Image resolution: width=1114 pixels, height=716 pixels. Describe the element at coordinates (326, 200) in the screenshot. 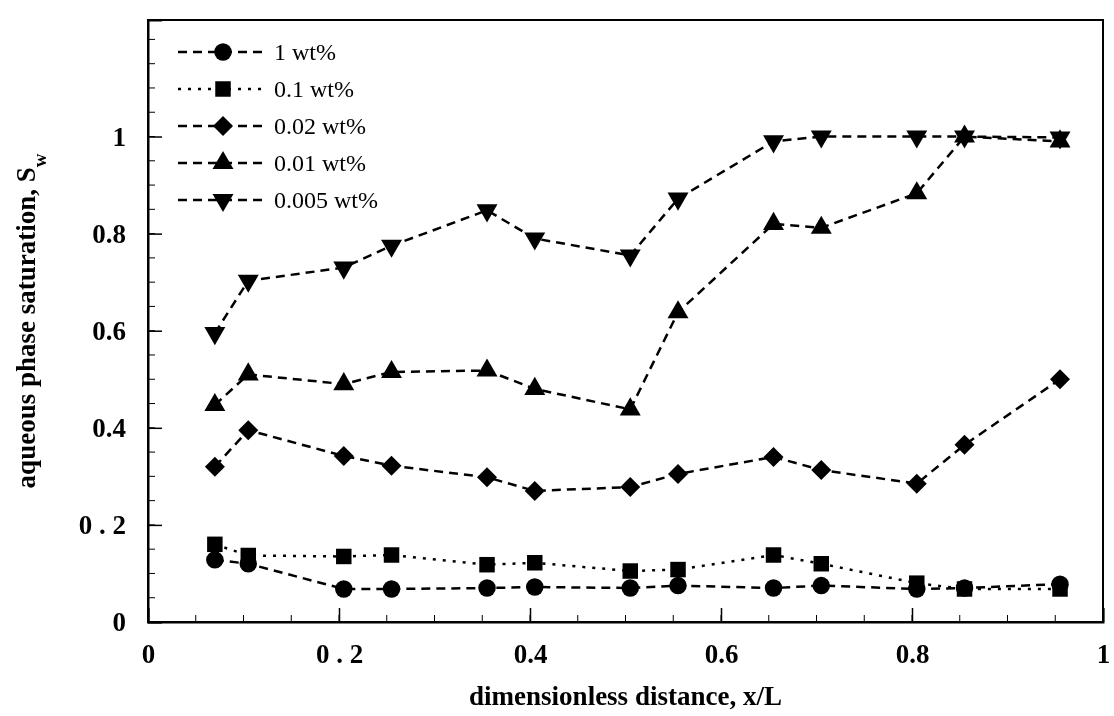

I see `legend-label: 0.005 wt%` at that location.